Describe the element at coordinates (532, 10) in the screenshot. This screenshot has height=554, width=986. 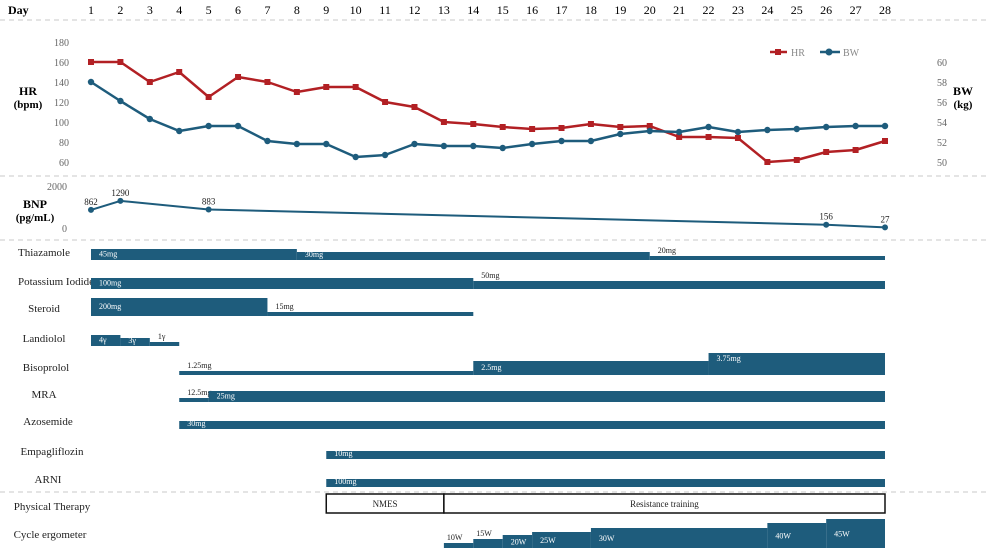
I see `day-tick-label: 16` at that location.